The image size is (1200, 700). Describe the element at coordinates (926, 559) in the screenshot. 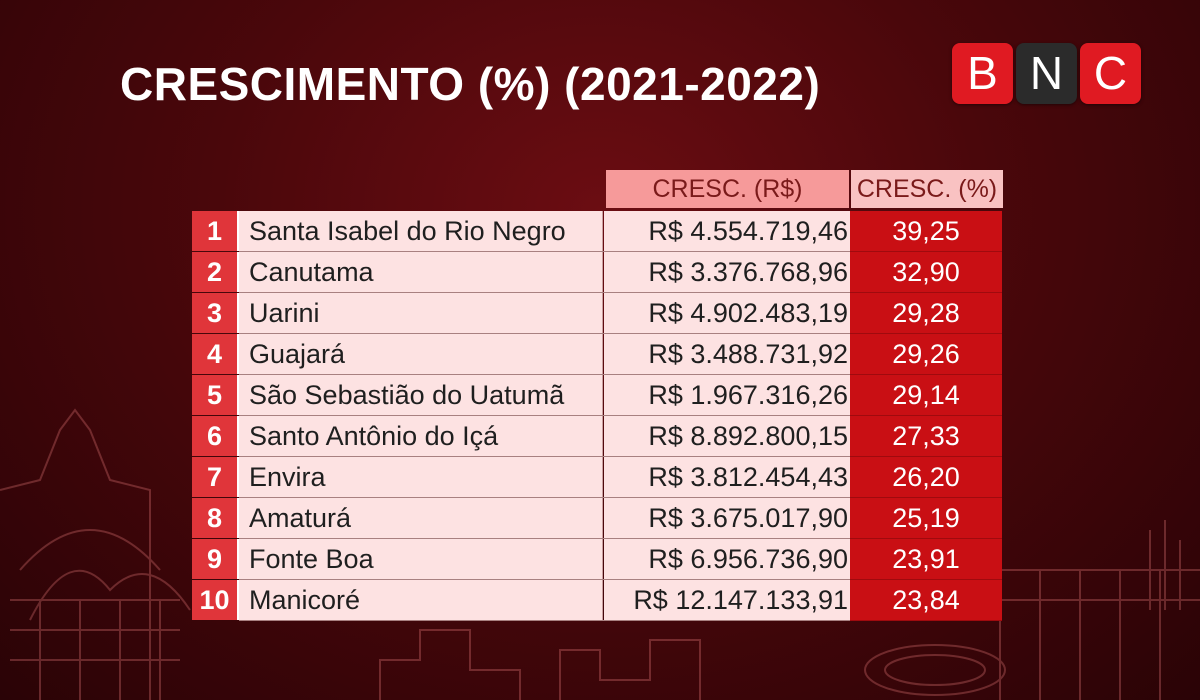

I see `cresc-pct-cell: 23,91` at that location.